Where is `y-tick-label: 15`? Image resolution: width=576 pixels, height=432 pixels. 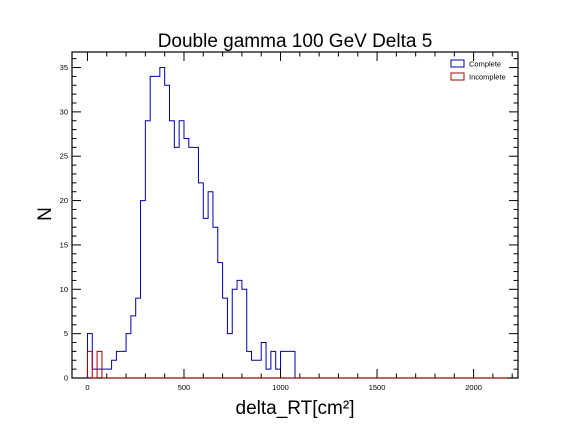 y-tick-label: 15 is located at coordinates (64, 244).